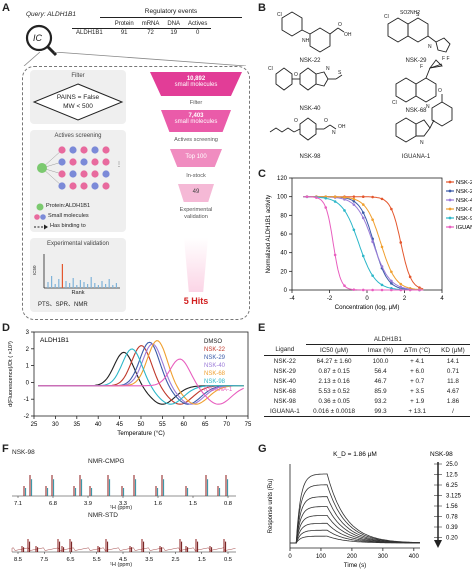  What do you see at coordinates (78, 244) in the screenshot?
I see `validation-title: Experimental validation` at bounding box center [78, 244].